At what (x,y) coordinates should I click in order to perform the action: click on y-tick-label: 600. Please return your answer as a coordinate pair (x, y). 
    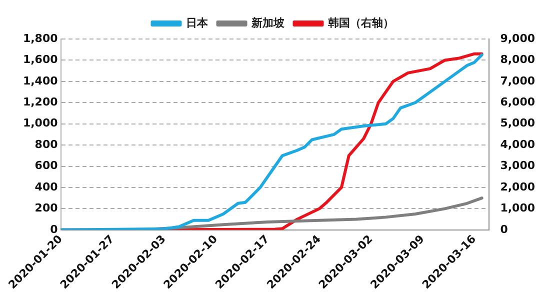
    Looking at the image, I should click on (46, 165).